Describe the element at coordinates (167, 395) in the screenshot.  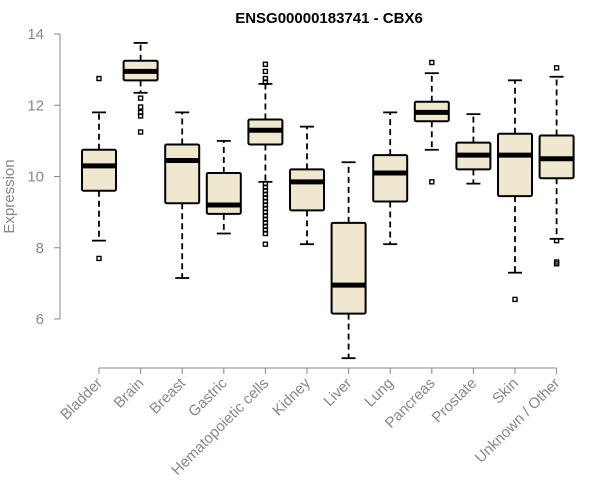
I see `x-tick-label: Breast` at that location.